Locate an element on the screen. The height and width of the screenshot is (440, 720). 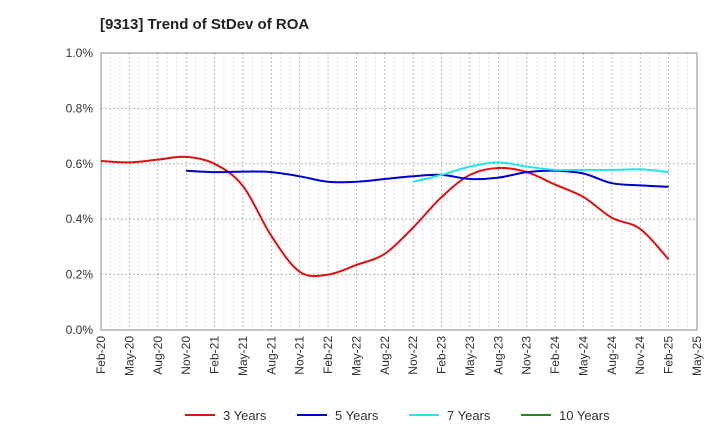
x-tick-label: Nov-22 is located at coordinates (413, 355).